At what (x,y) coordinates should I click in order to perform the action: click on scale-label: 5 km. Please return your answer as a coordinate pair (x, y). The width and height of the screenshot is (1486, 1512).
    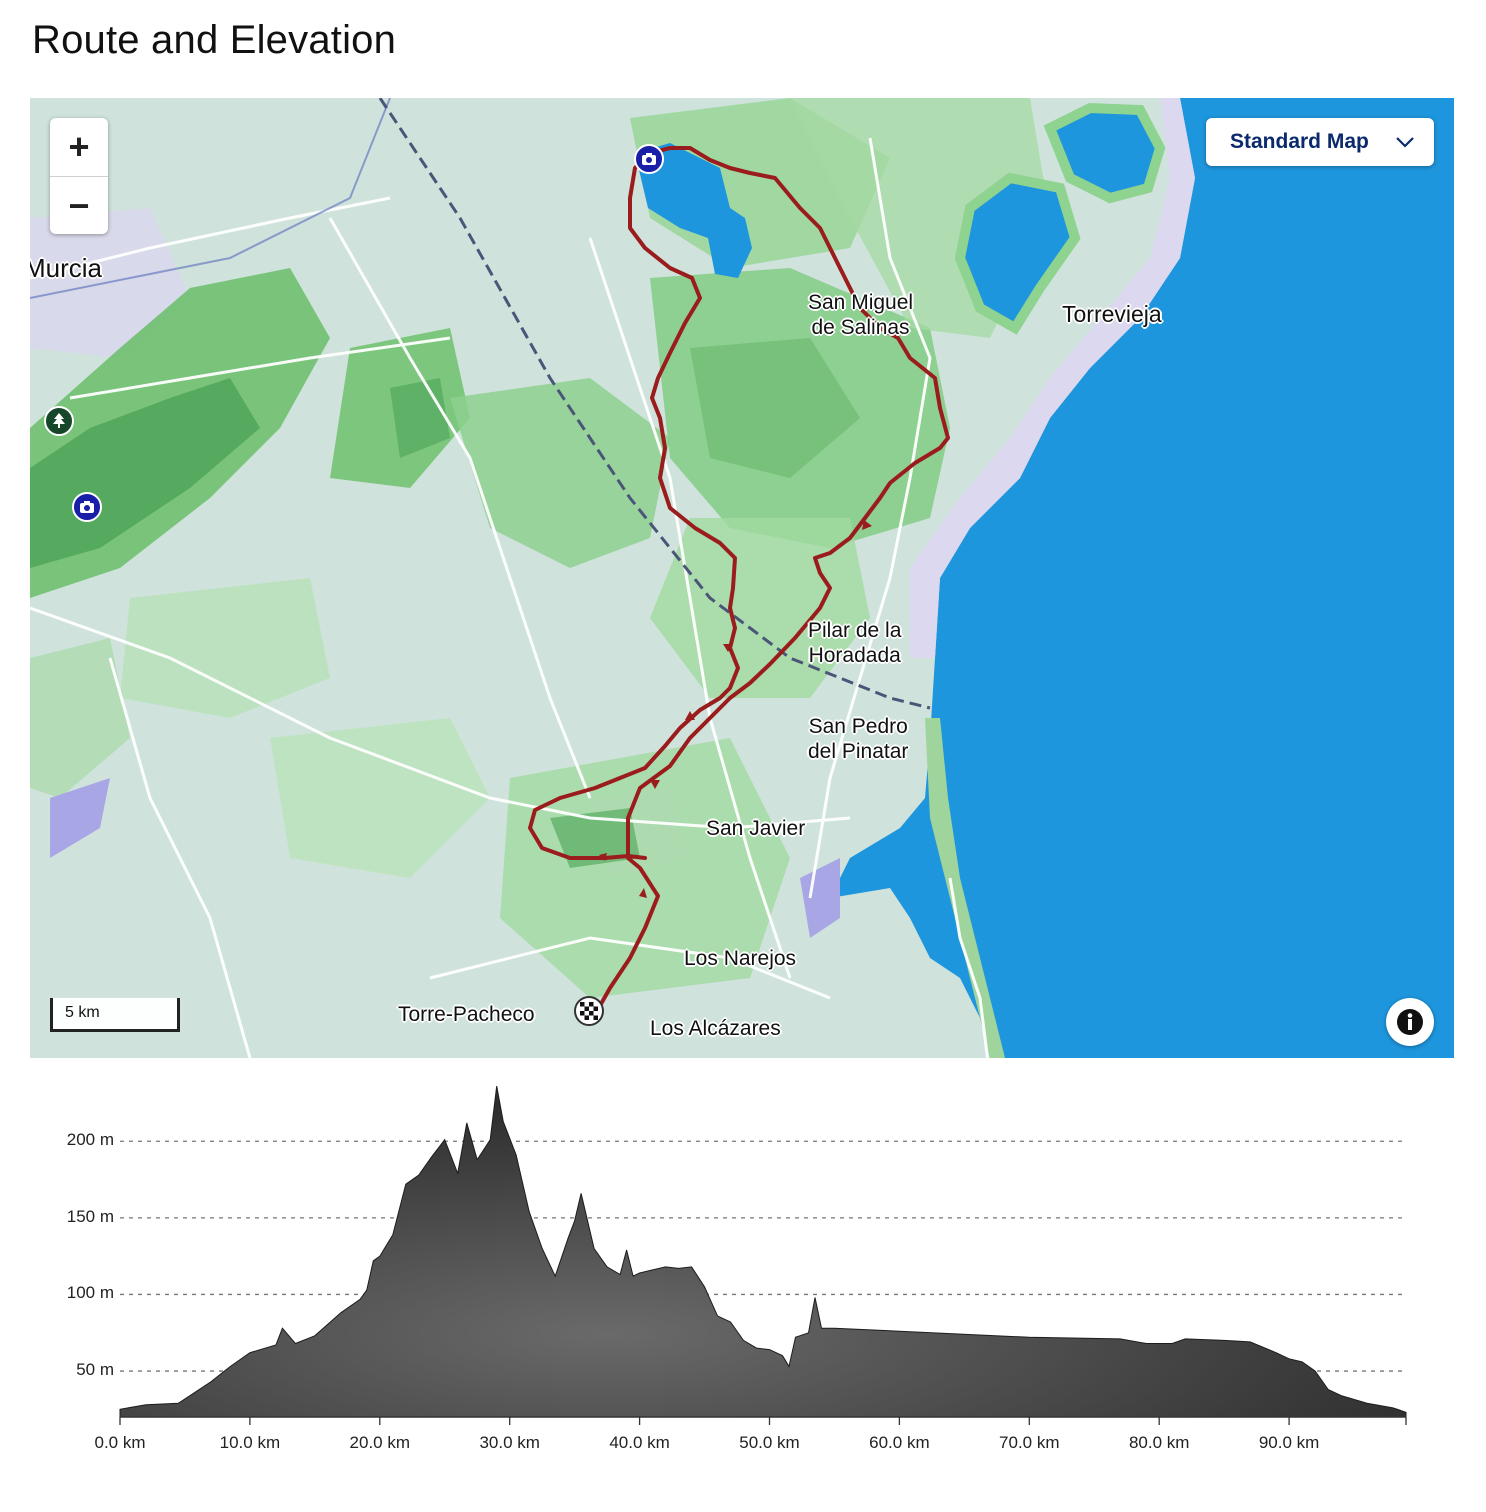
    Looking at the image, I should click on (82, 1012).